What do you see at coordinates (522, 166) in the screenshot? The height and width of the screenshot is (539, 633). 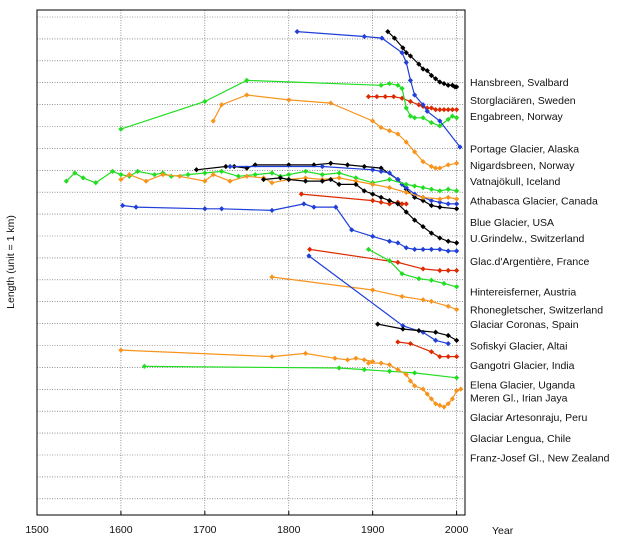 I see `glacier-label: Nigardsbreen, Norway` at bounding box center [522, 166].